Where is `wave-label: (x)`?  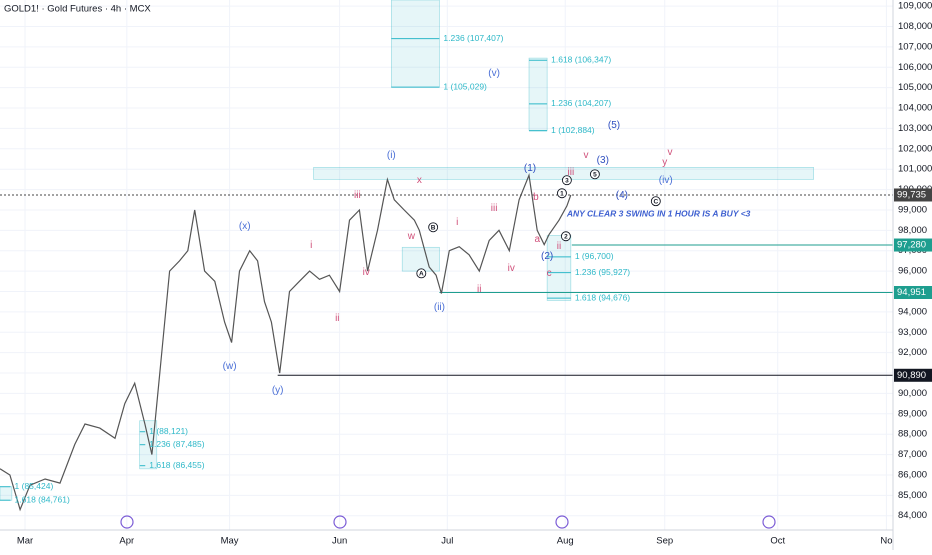
wave-label: (x) is located at coordinates (245, 226).